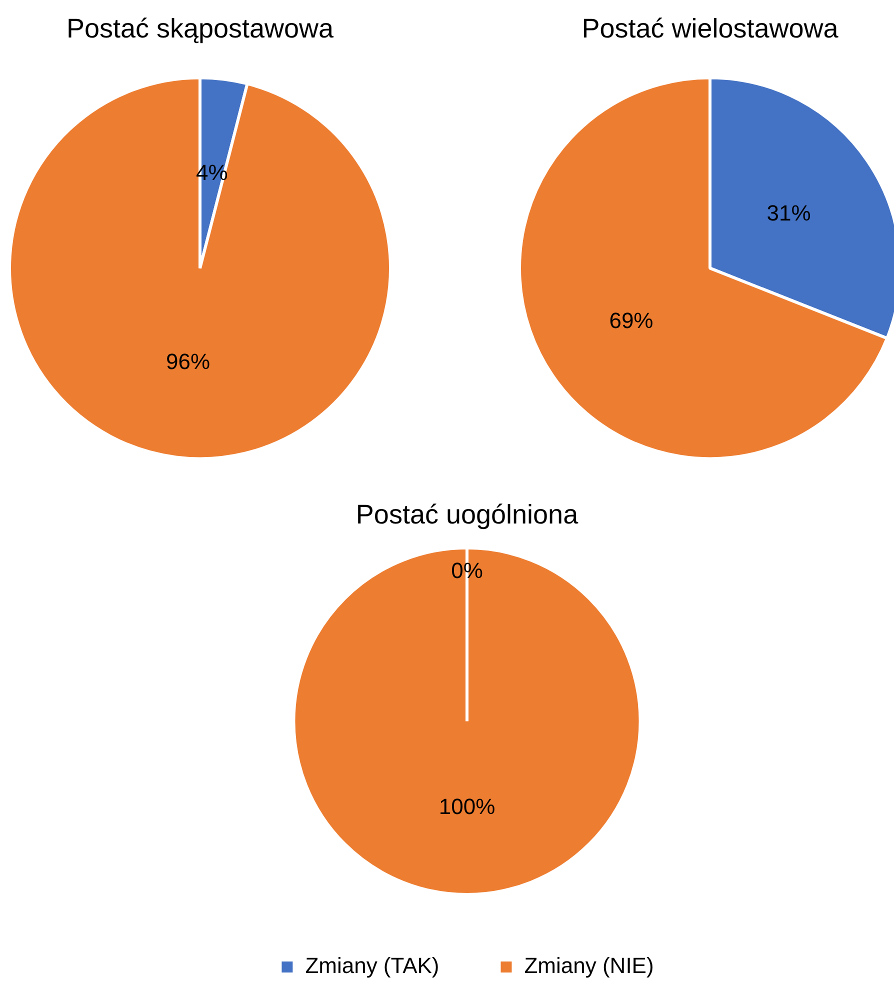  What do you see at coordinates (372, 965) in the screenshot?
I see `legend-label: Zmiany (TAK)` at bounding box center [372, 965].